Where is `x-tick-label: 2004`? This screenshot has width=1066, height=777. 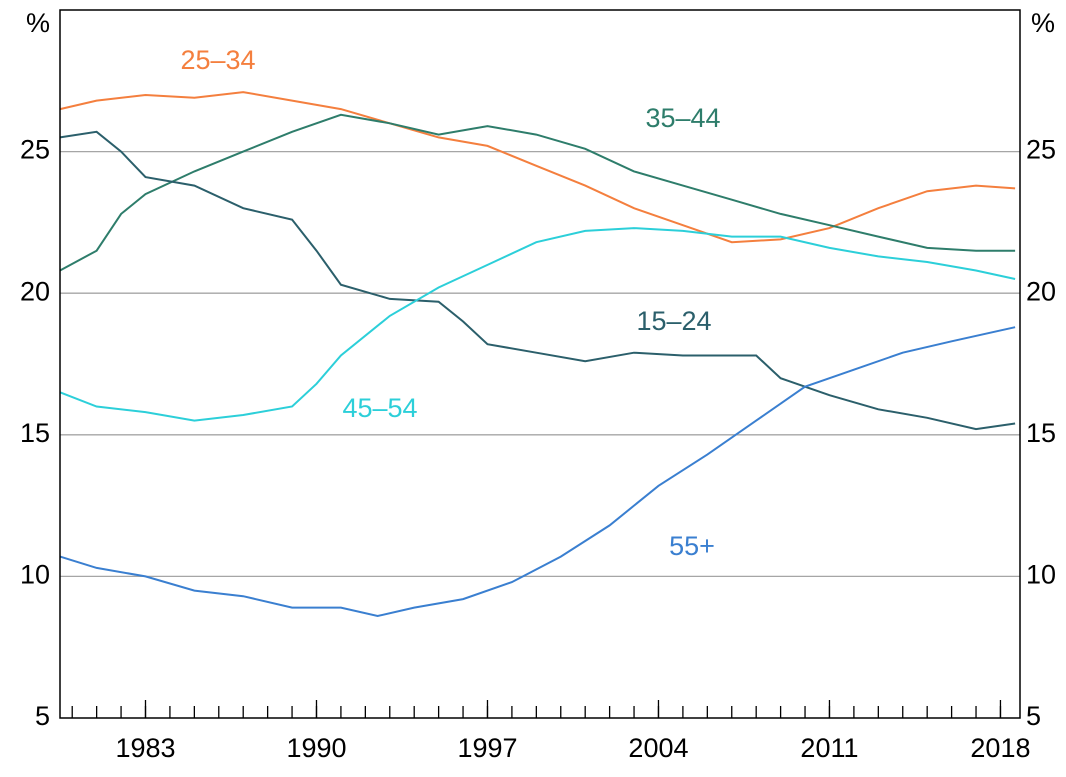 x-tick-label: 2004 is located at coordinates (658, 748).